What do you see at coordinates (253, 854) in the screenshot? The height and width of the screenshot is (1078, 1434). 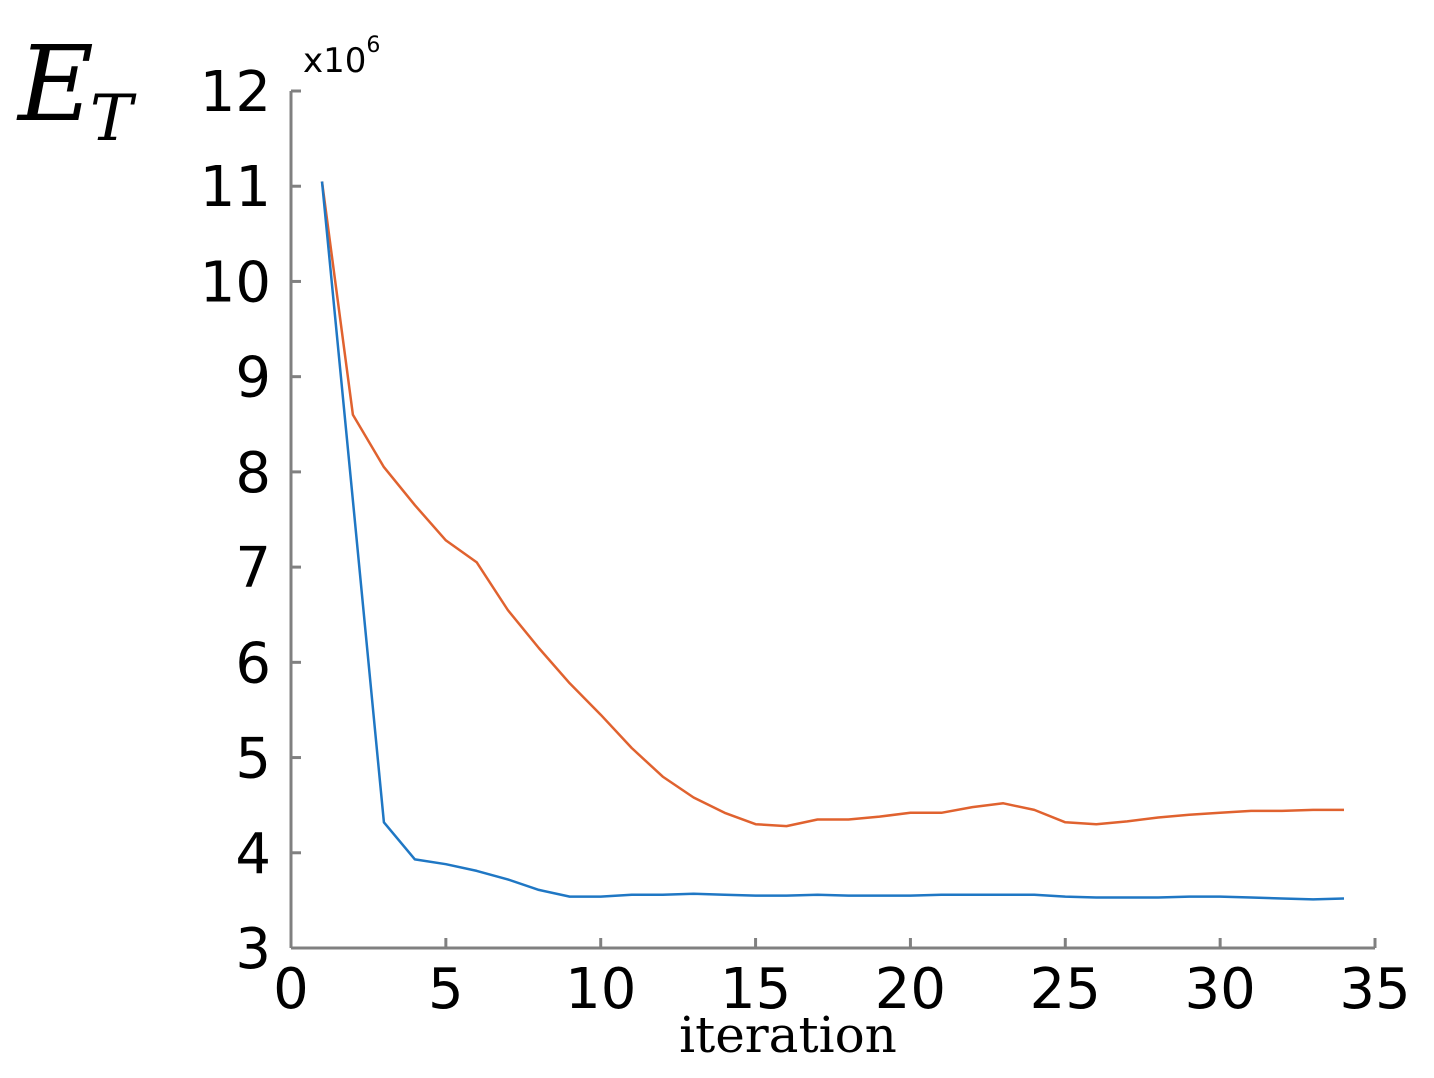 I see `y-tick-label: 4` at bounding box center [253, 854].